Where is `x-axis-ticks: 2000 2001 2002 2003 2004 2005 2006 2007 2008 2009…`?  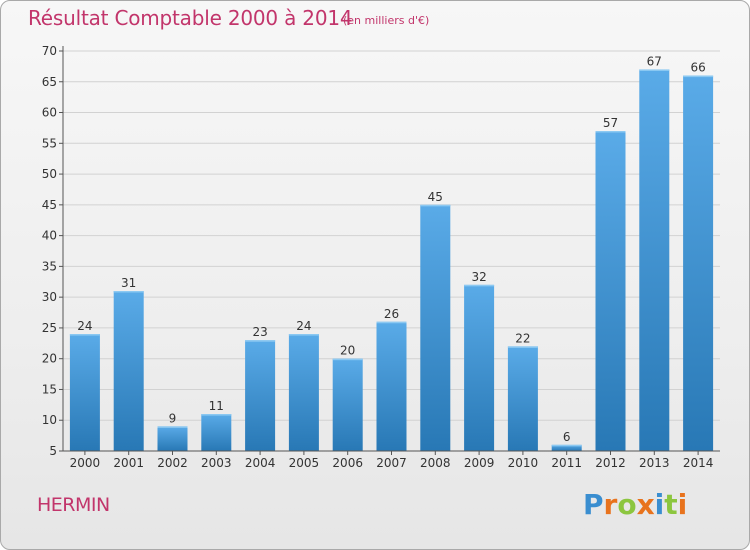 x-axis-ticks: 2000 2001 2002 2003 2004 2005 2006 2007 2008 2009… is located at coordinates (392, 460).